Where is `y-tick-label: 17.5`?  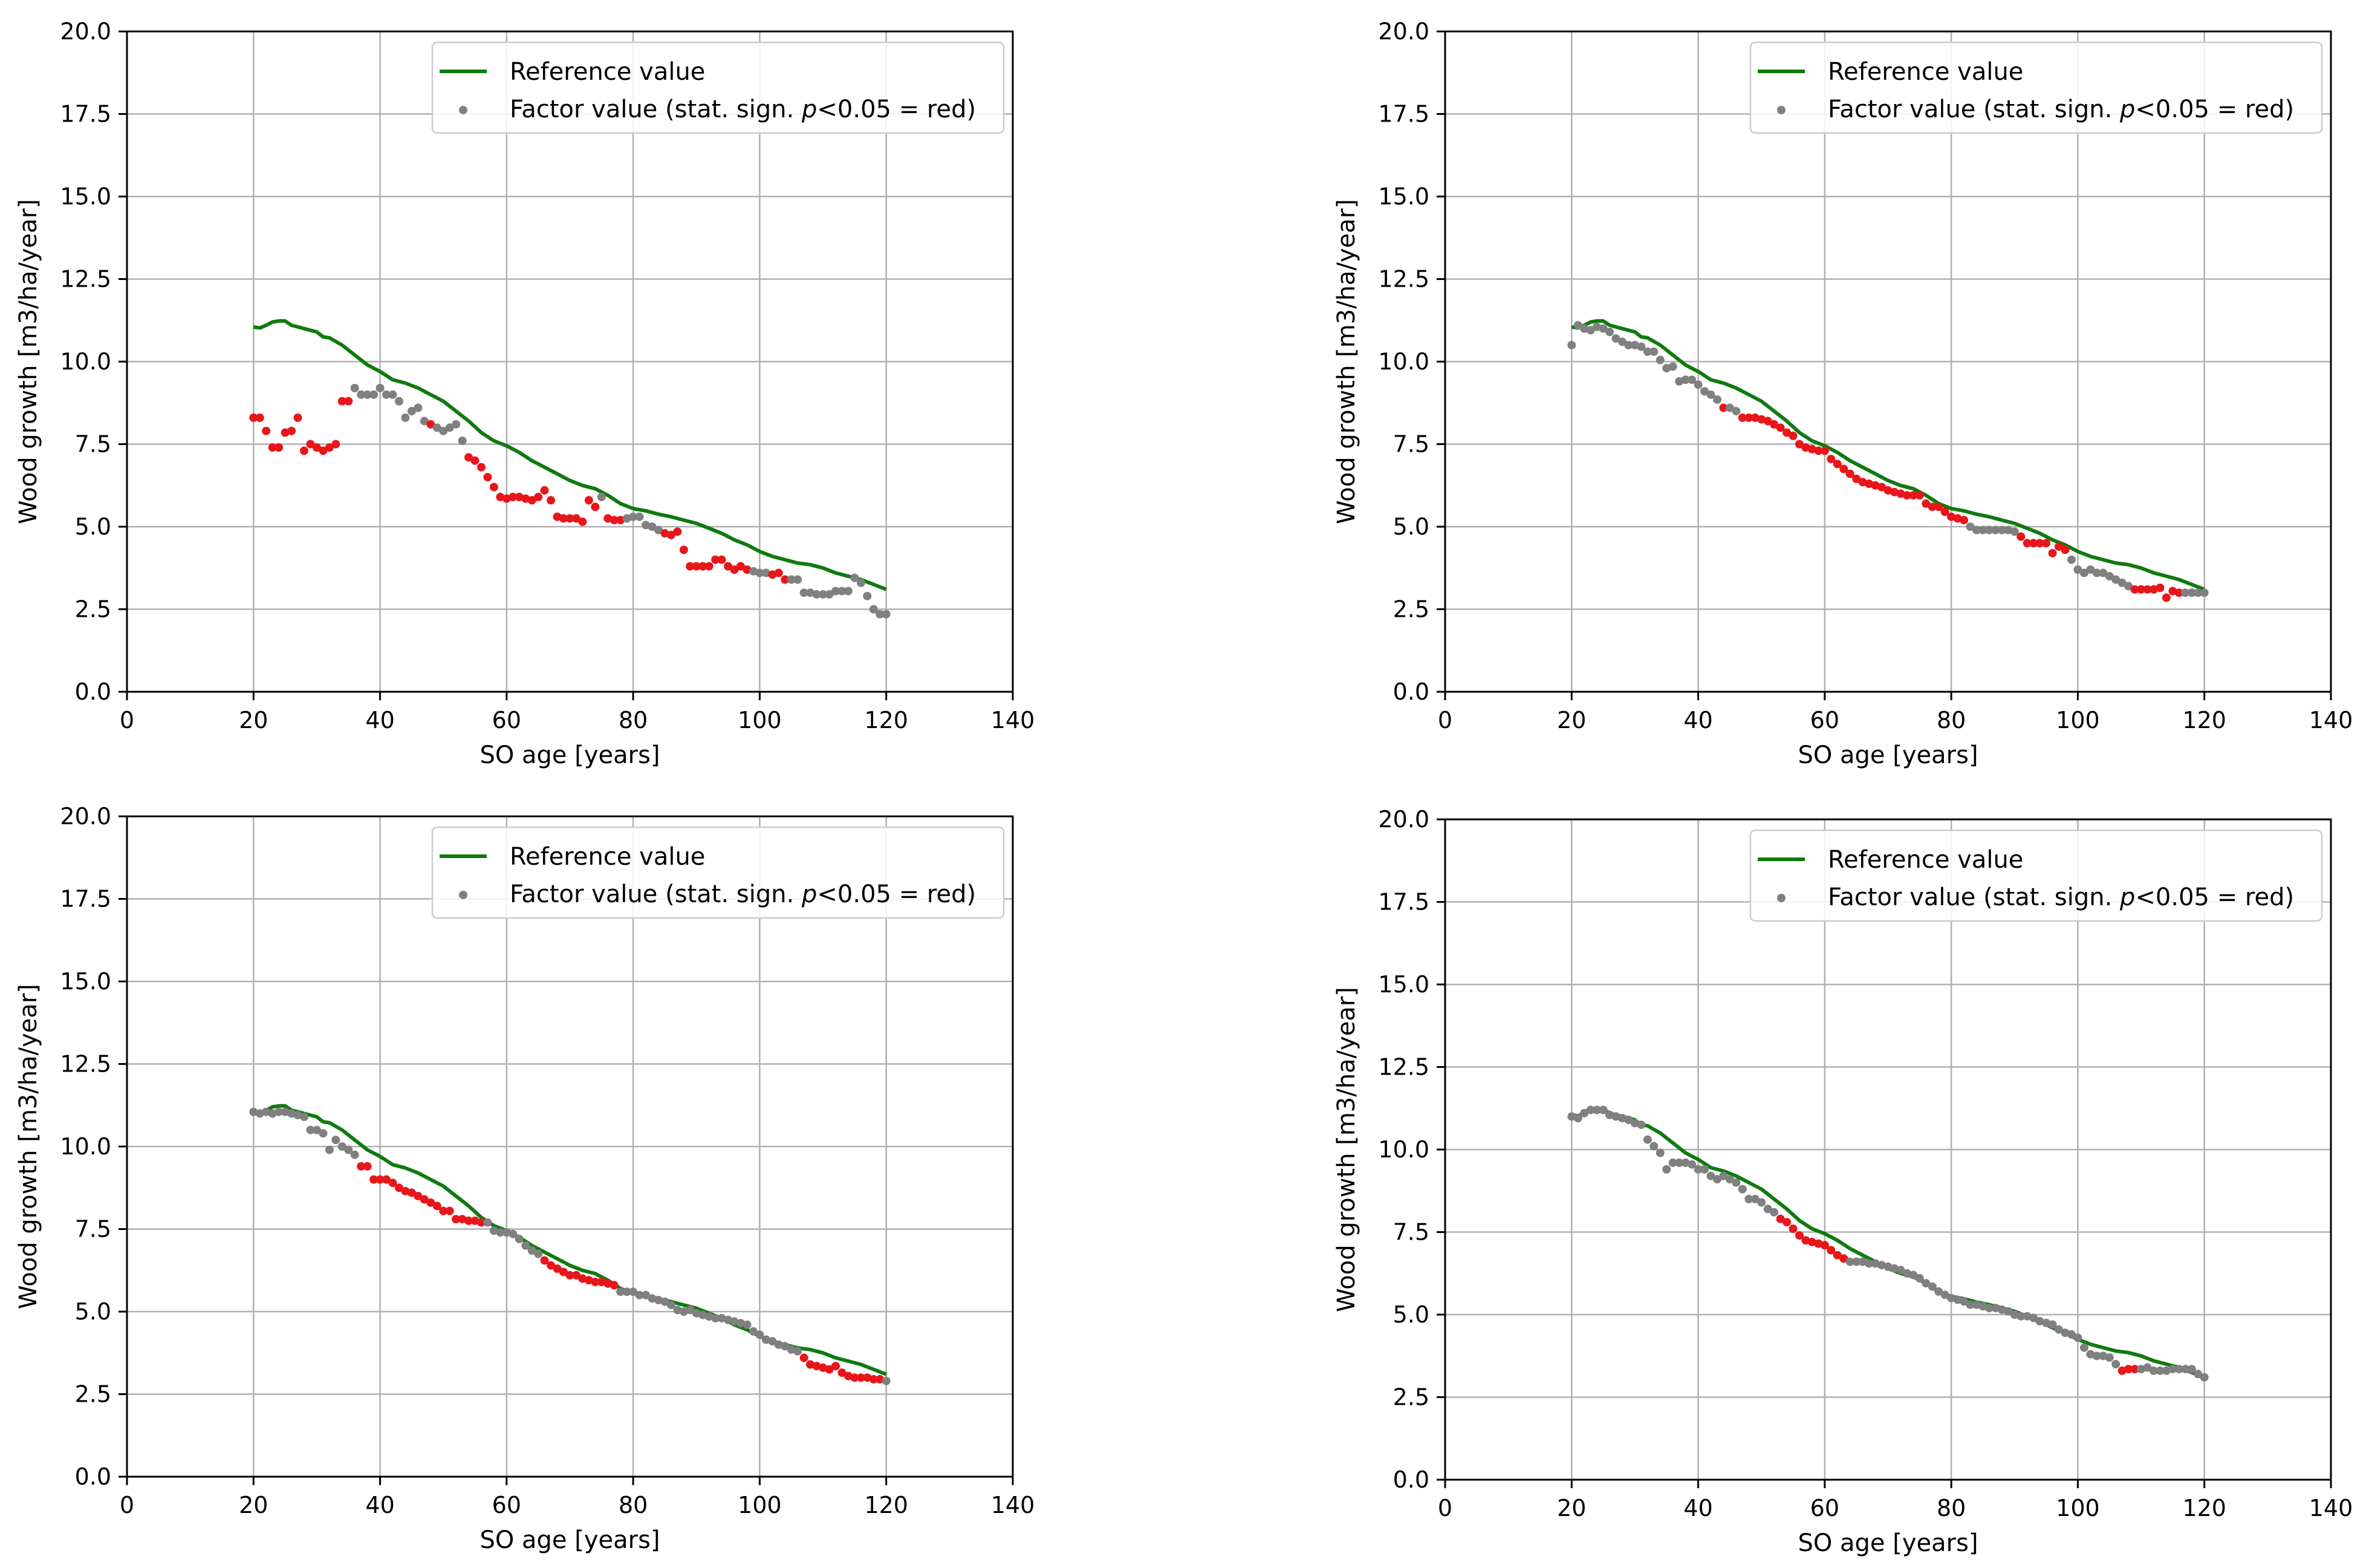 y-tick-label: 17.5 is located at coordinates (1403, 114).